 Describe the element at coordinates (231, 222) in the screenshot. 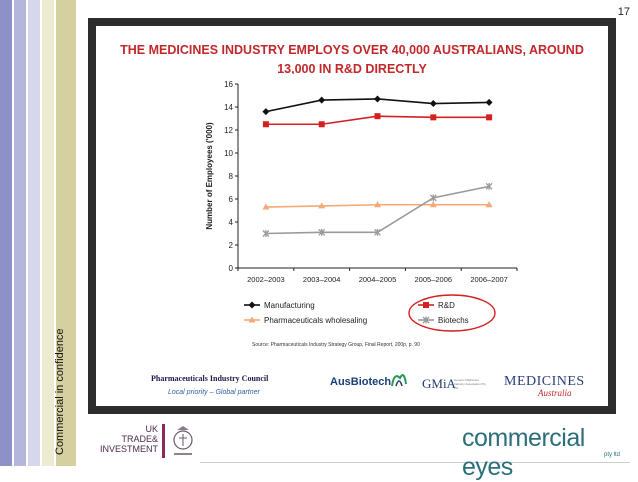

I see `y-tick-label: 4` at that location.